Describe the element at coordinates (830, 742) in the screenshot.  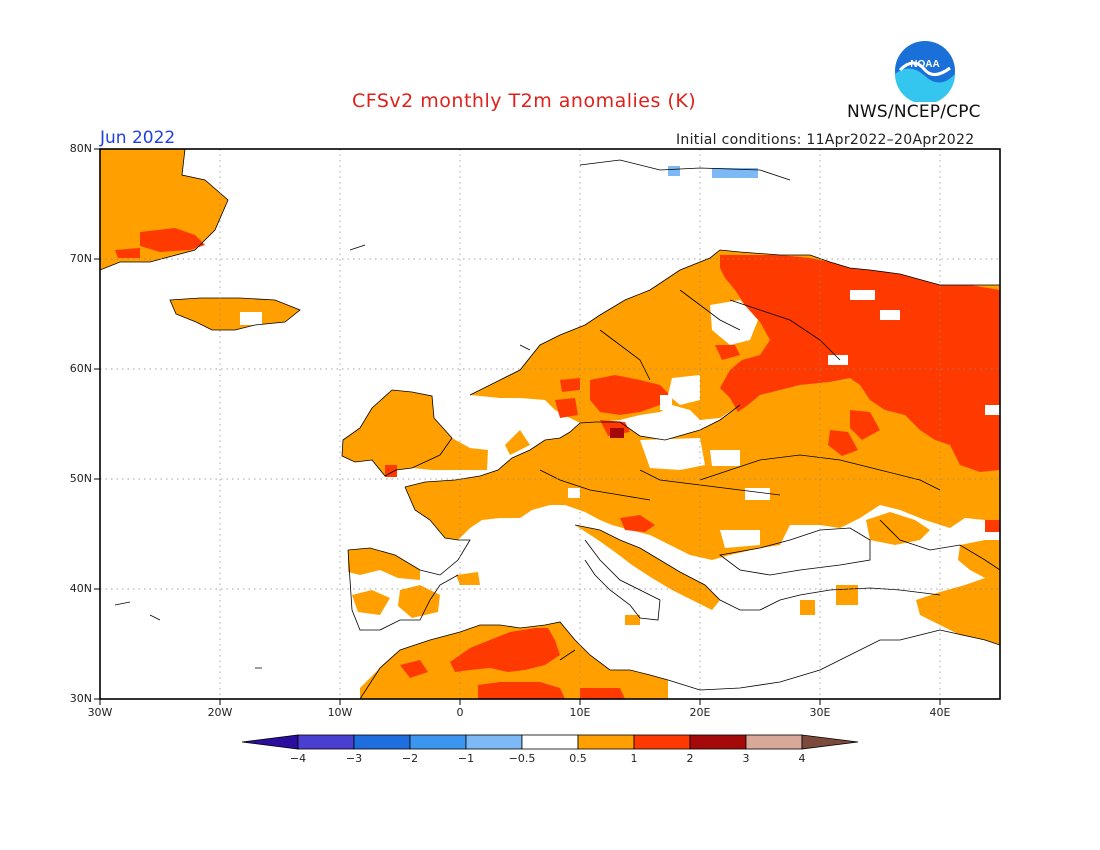
I see `colorbar-arrow-high` at that location.